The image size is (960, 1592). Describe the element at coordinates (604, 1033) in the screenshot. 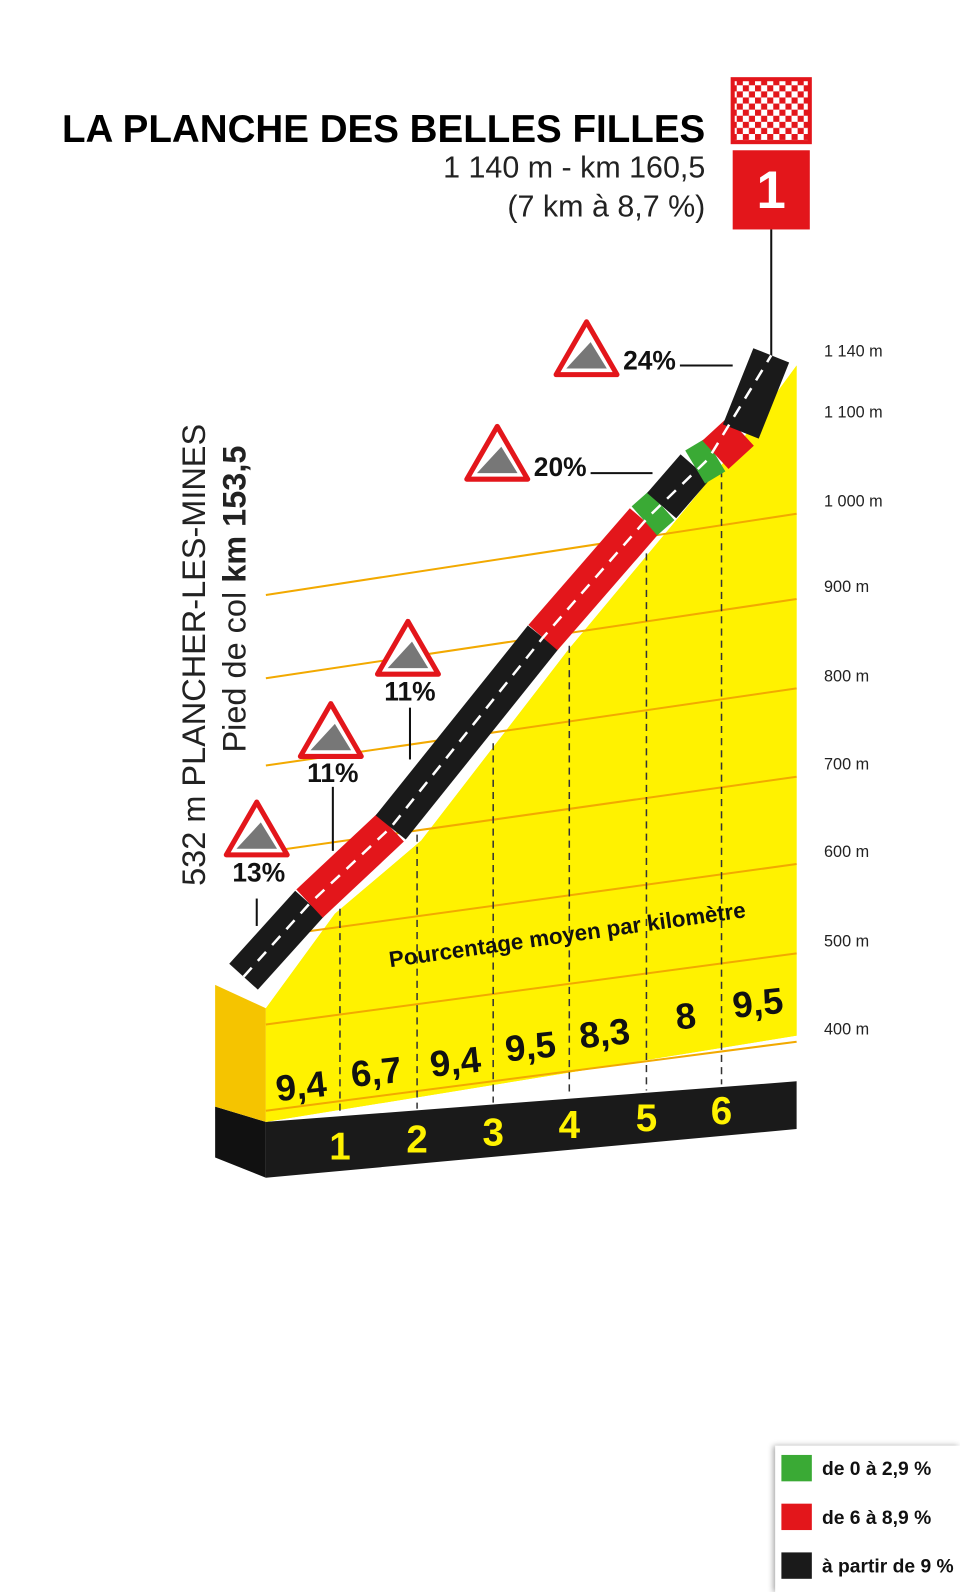

I see `km-gradient: 8,3` at that location.